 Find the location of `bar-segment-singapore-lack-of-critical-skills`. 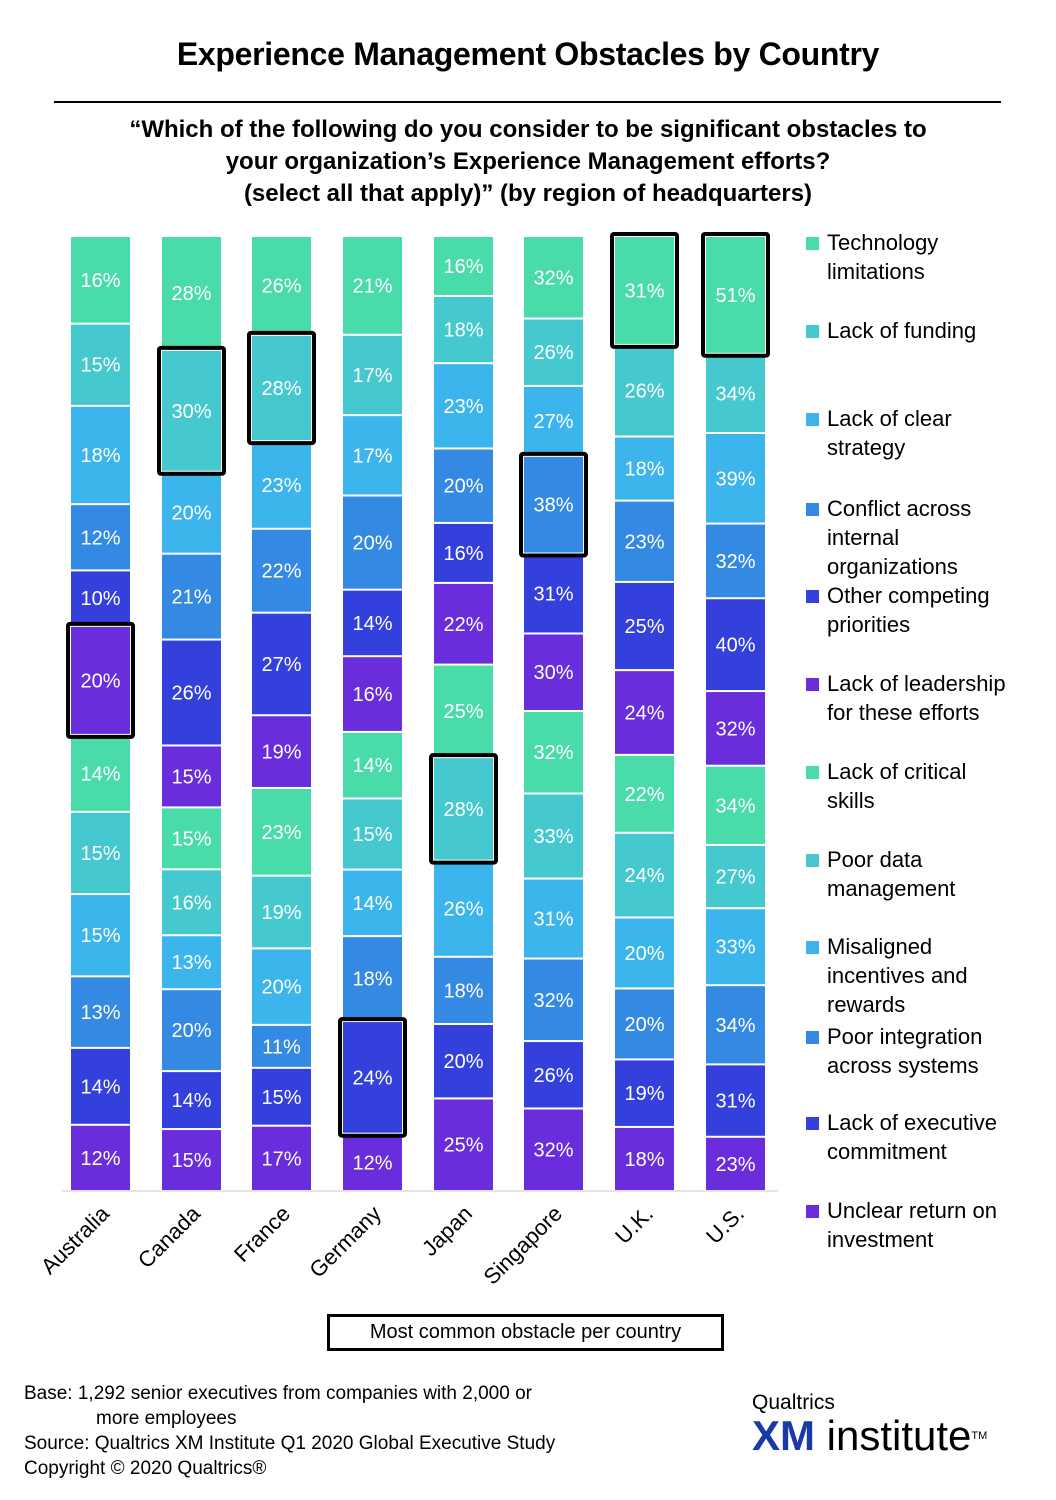

bar-segment-singapore-lack-of-critical-skills is located at coordinates (553, 752).